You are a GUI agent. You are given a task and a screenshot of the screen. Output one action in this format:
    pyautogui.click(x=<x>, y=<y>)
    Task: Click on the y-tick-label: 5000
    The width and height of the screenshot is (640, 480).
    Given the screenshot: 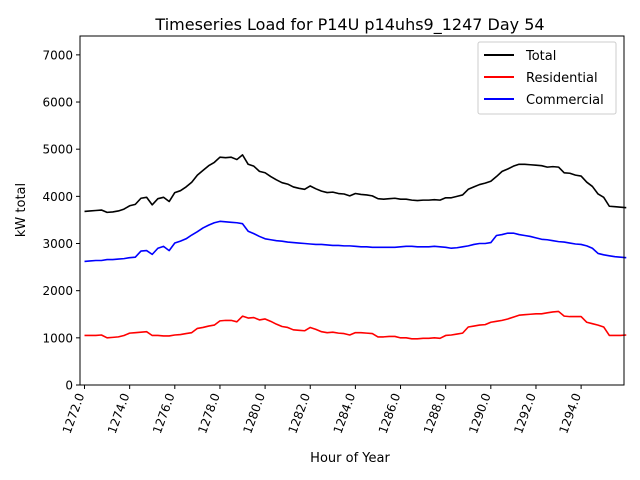 What is the action you would take?
    pyautogui.click(x=57, y=150)
    